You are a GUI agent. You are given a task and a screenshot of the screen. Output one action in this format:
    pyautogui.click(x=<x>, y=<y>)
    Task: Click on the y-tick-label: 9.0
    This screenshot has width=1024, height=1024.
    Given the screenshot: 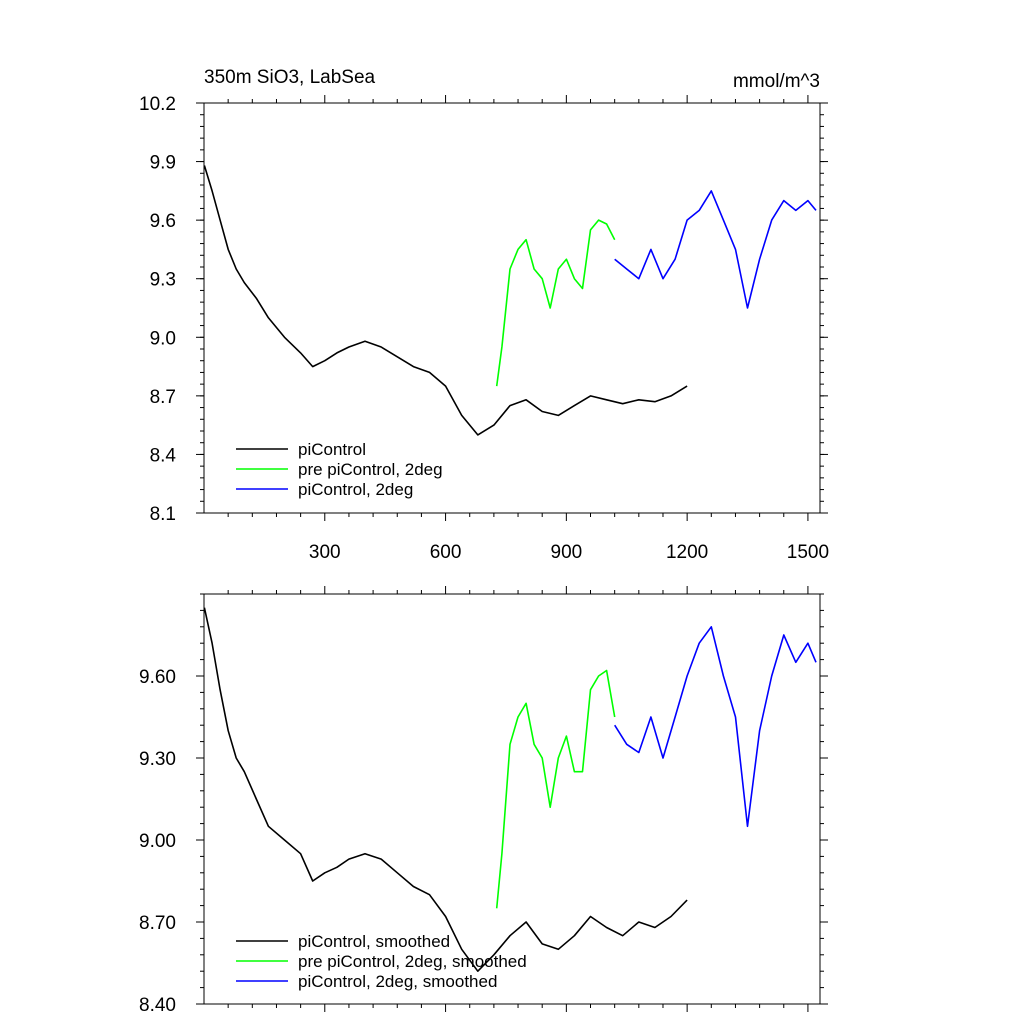 What is the action you would take?
    pyautogui.click(x=163, y=338)
    